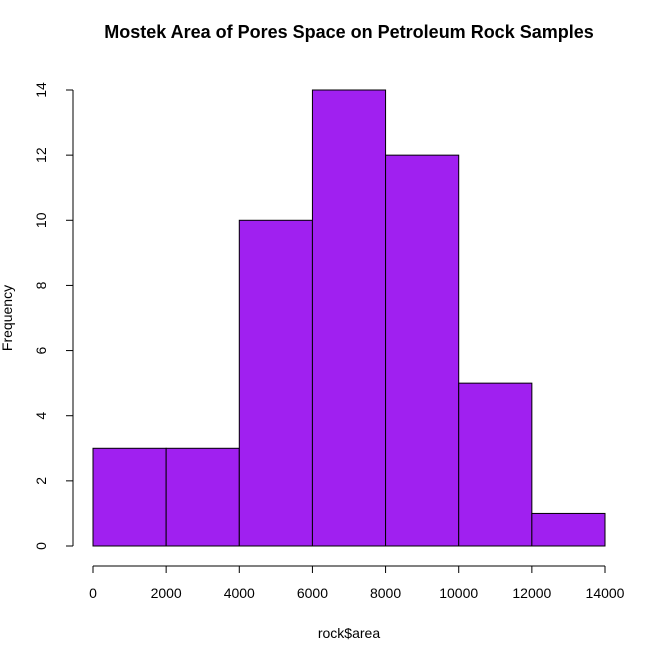  Describe the element at coordinates (41, 546) in the screenshot. I see `y-tick-label: 0` at that location.